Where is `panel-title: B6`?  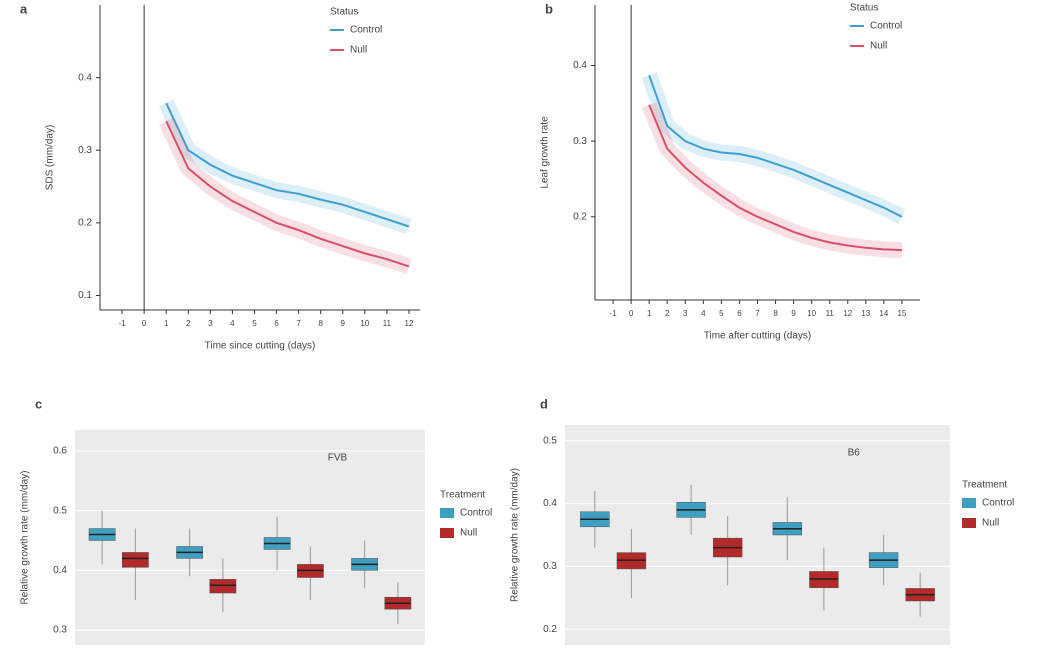
panel-title: B6 is located at coordinates (854, 453).